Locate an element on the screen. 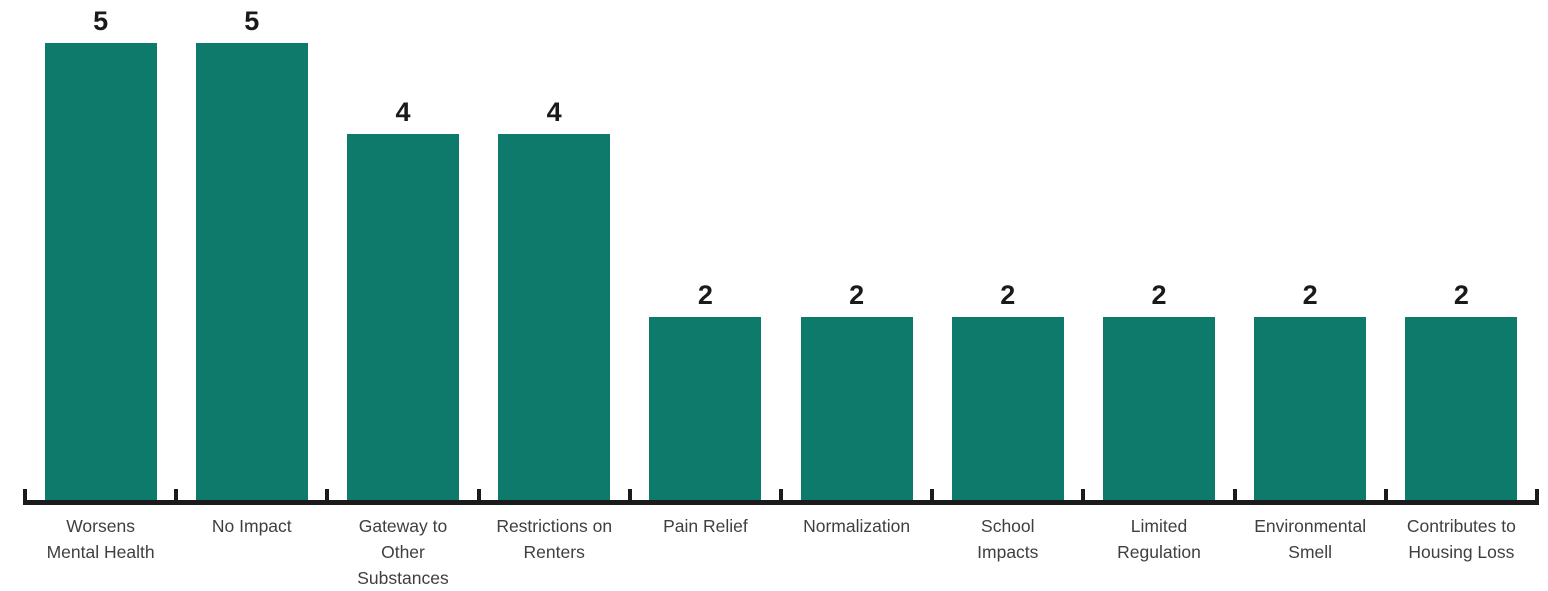 The width and height of the screenshot is (1548, 591). category-slot: 2 Pain Relief is located at coordinates (705, 295).